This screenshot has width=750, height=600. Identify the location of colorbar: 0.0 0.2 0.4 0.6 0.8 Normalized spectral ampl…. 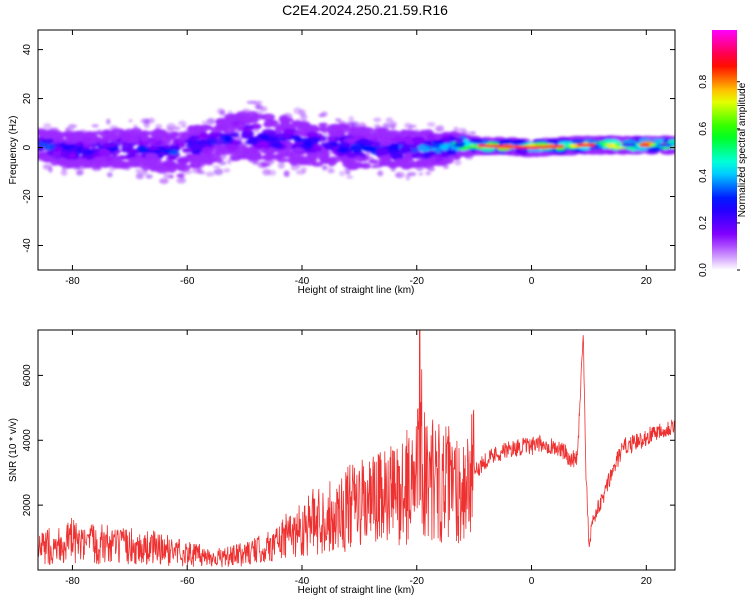
(723, 153).